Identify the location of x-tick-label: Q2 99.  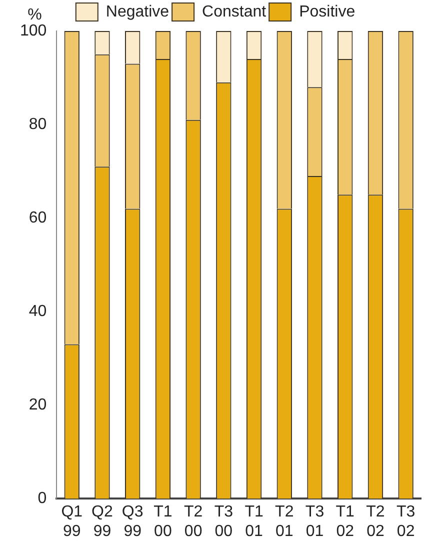
(103, 522).